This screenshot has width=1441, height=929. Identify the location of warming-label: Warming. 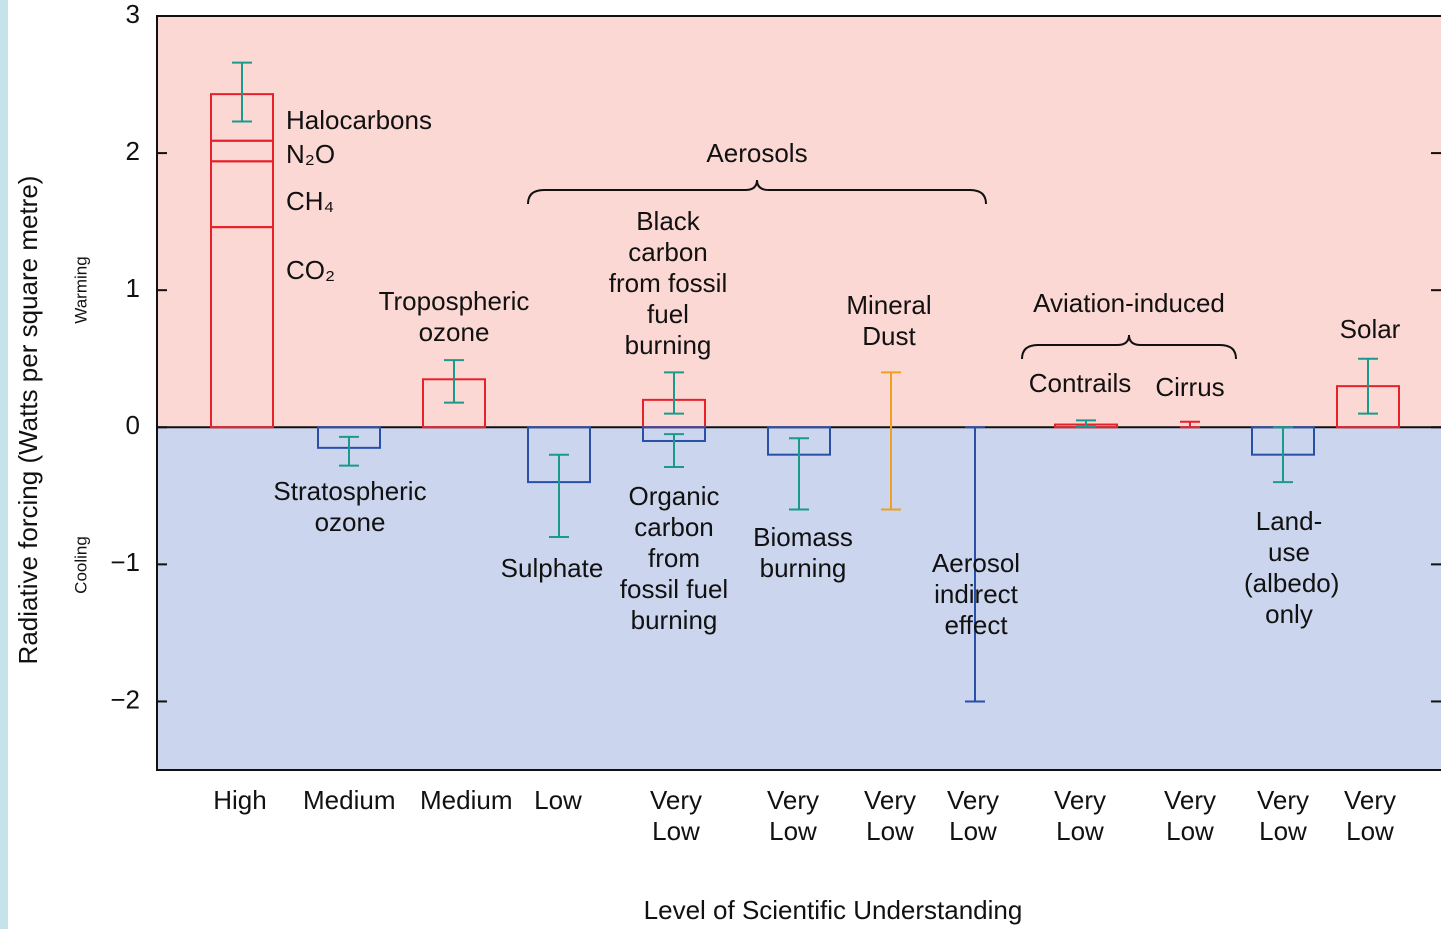
(80, 289).